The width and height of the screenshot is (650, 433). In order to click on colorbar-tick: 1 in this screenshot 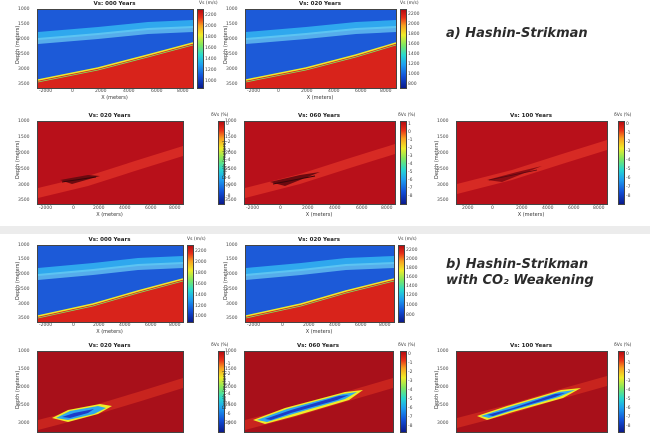, I will do `click(409, 124)`.